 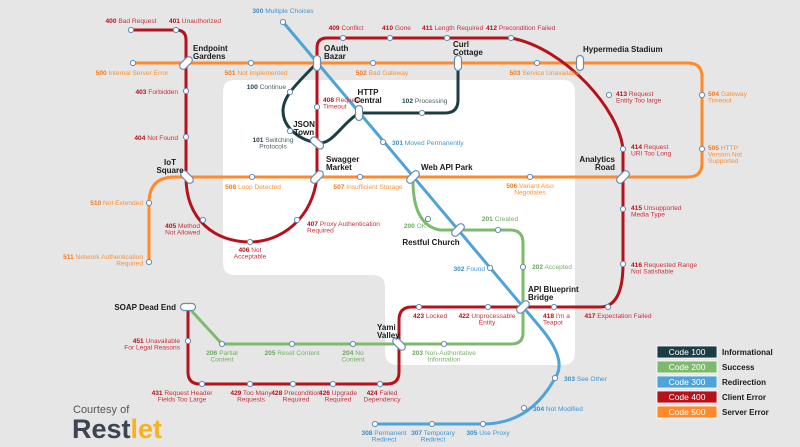 I want to click on stop-label-417: 417 Expectation Failed, so click(x=617, y=316).